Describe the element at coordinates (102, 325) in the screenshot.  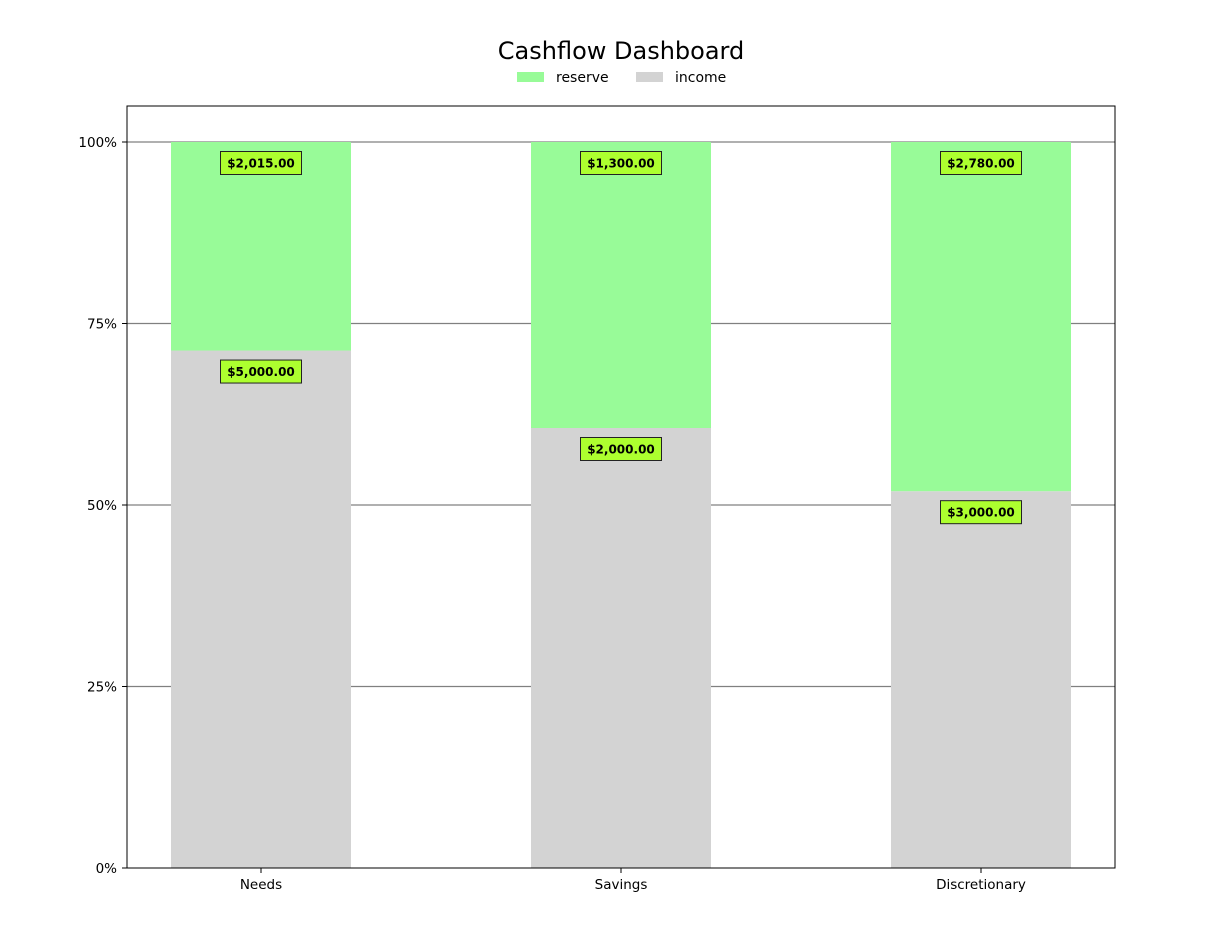
I see `y-tick-label: 75%` at that location.